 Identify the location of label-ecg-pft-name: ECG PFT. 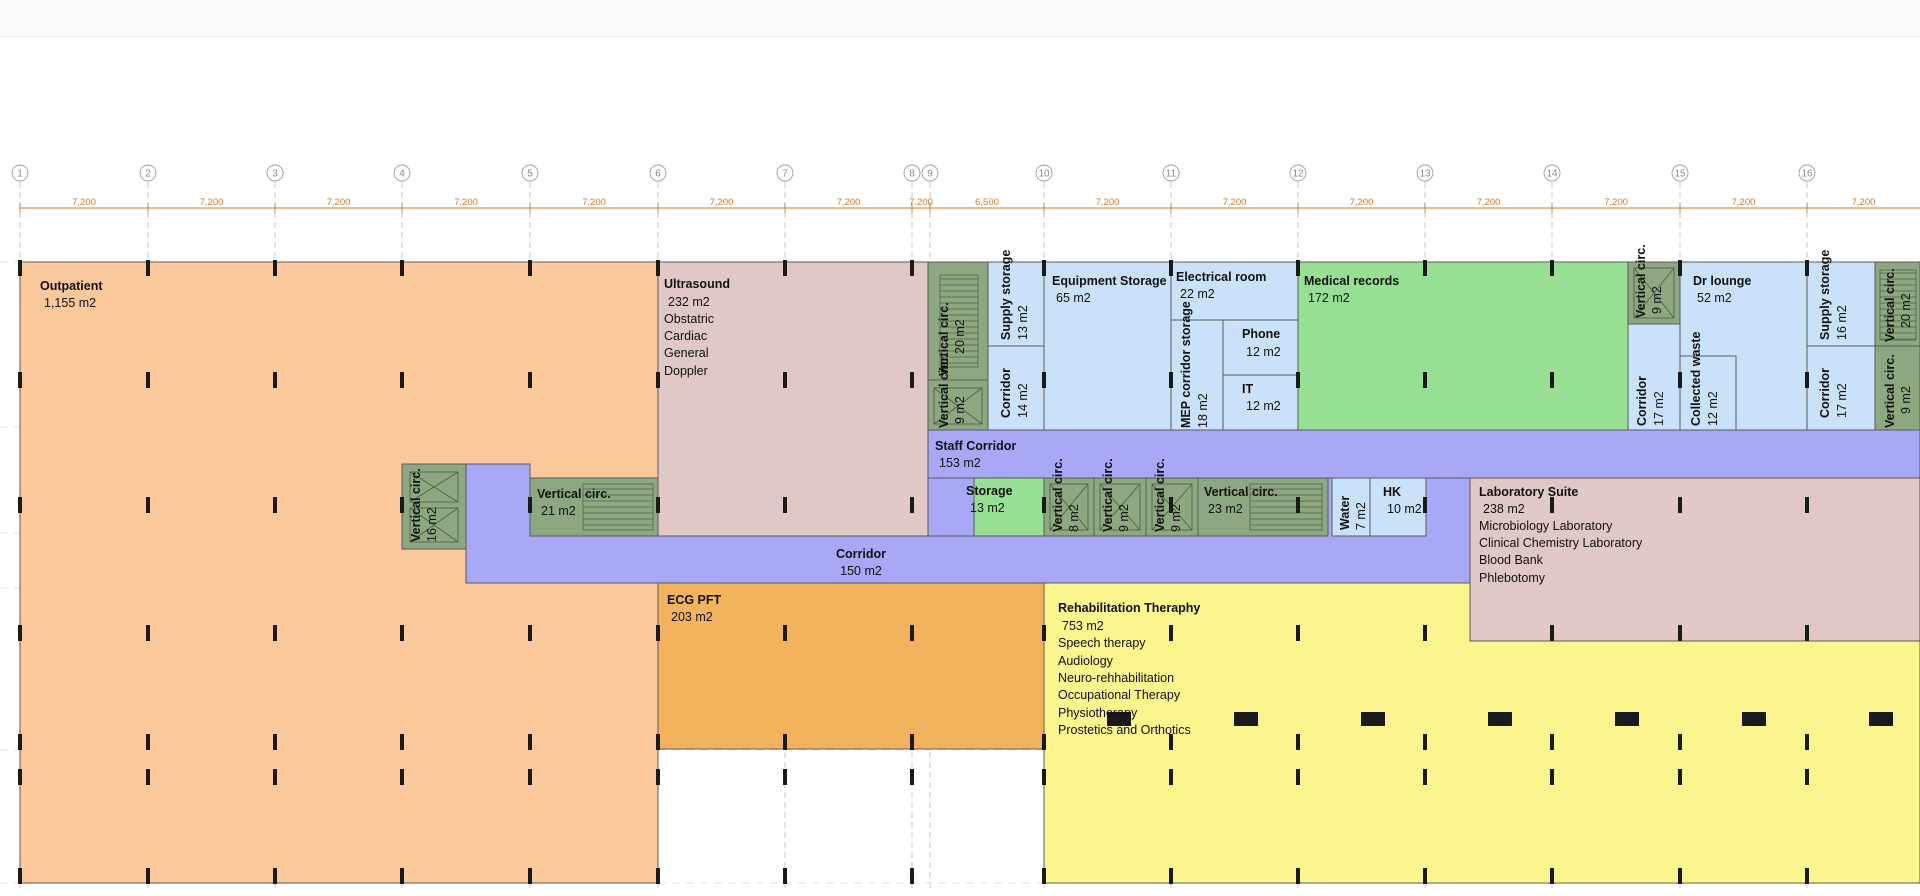
(694, 600).